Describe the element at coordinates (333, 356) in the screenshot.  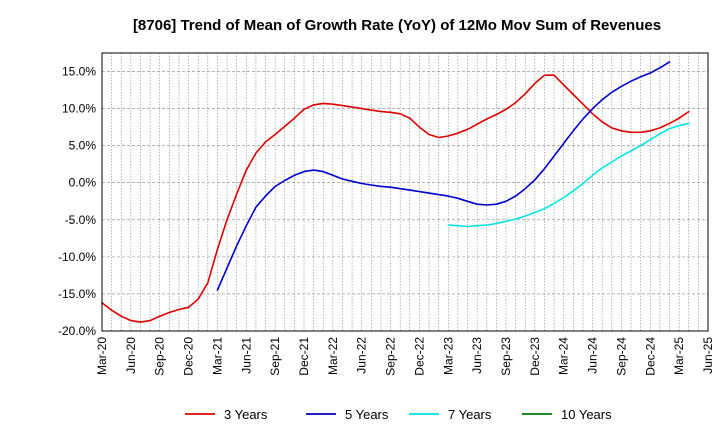
I see `x-tick-label: Mar-22` at that location.